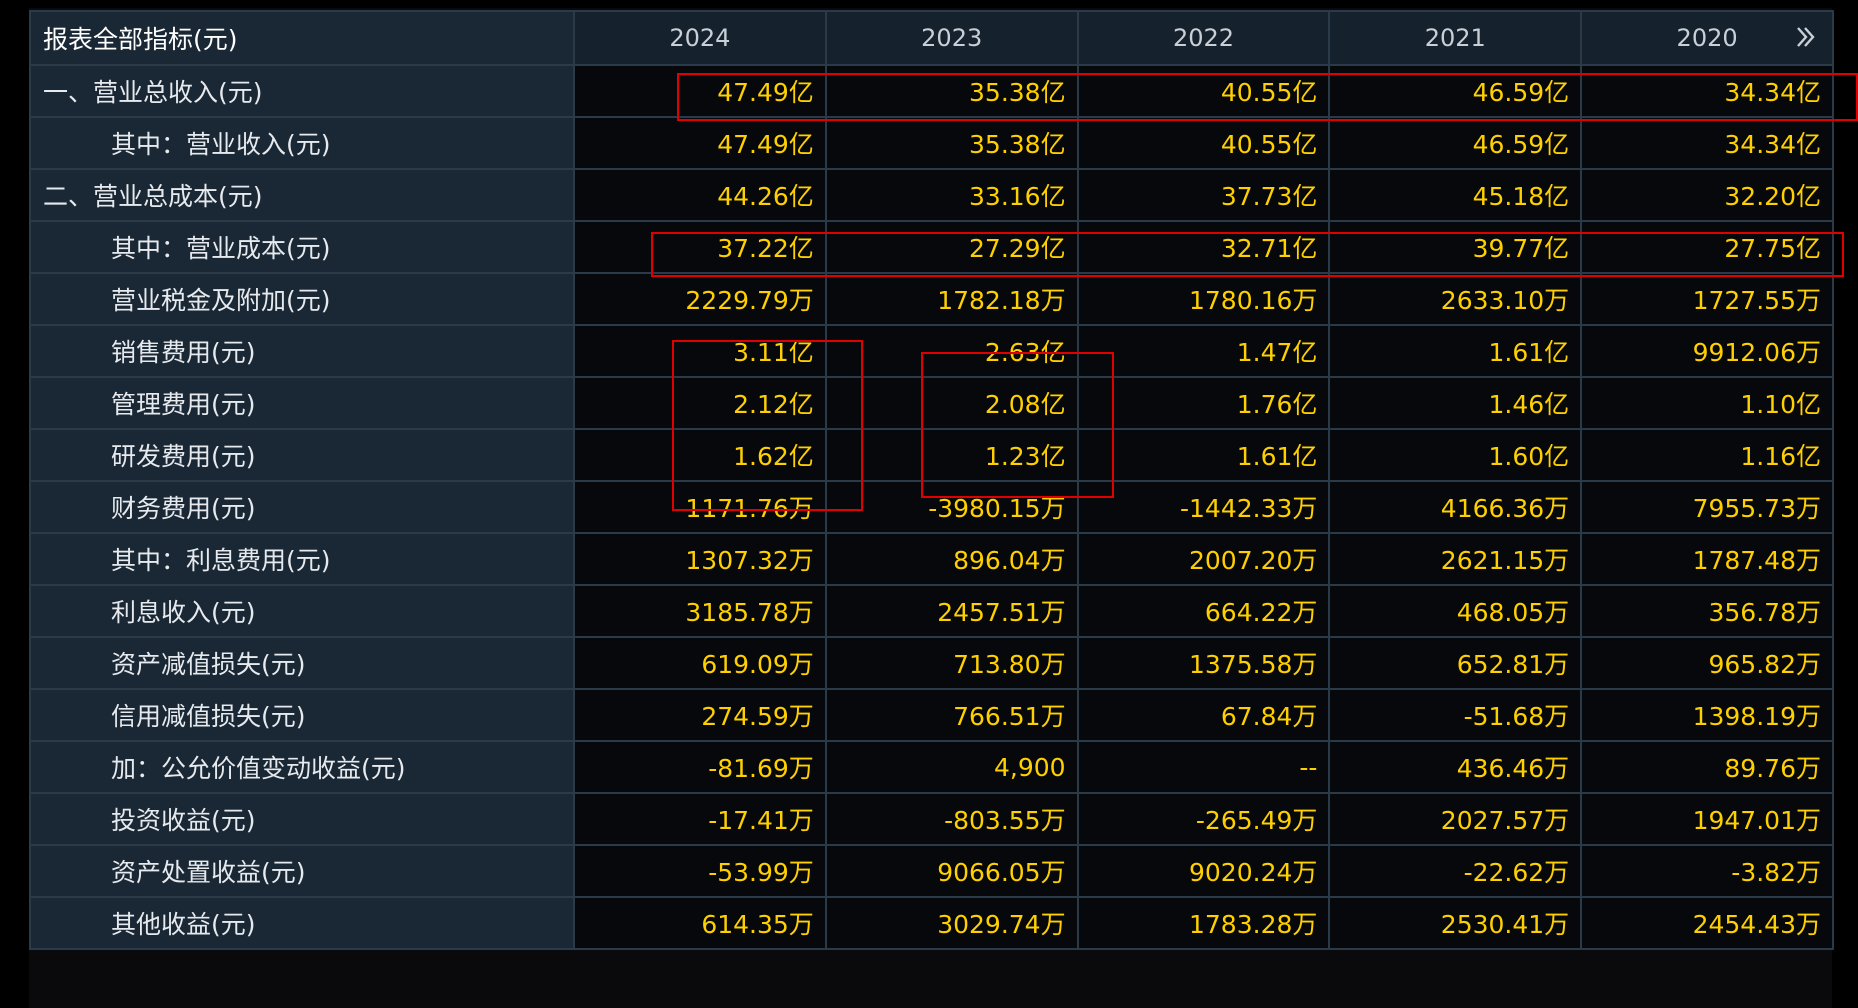  Describe the element at coordinates (951, 195) in the screenshot. I see `value-cell: 33.16亿` at that location.